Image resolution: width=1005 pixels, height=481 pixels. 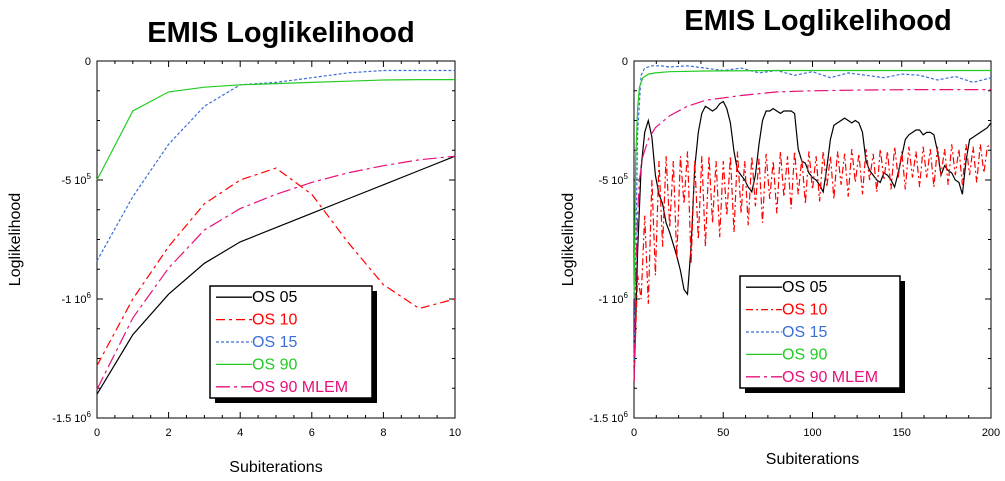 What do you see at coordinates (812, 433) in the screenshot?
I see `x-tick-label: 100` at bounding box center [812, 433].